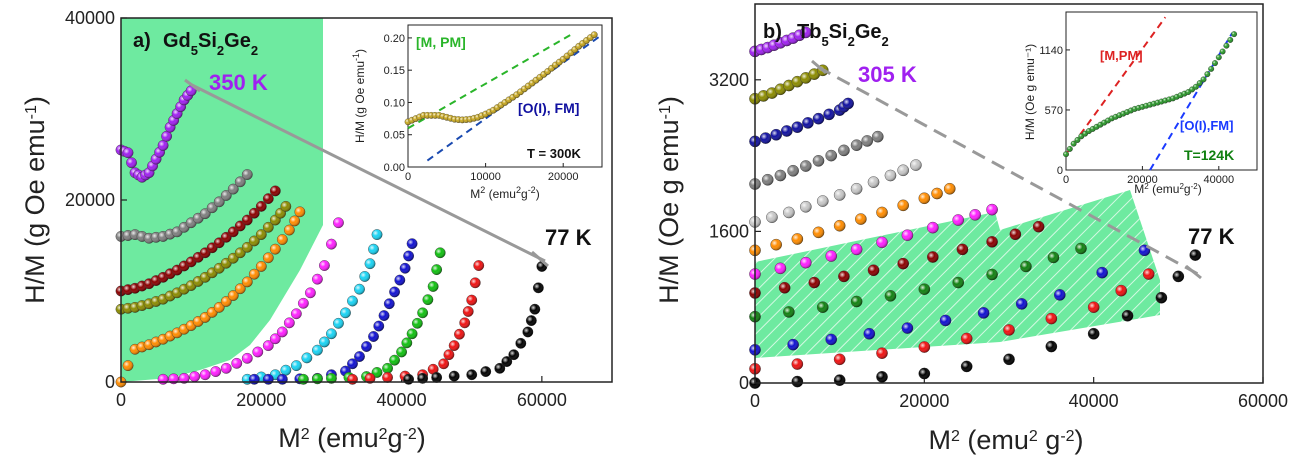 Image resolution: width=1304 pixels, height=459 pixels. What do you see at coordinates (950, 300) in the screenshot?
I see `series-blue` at bounding box center [950, 300].